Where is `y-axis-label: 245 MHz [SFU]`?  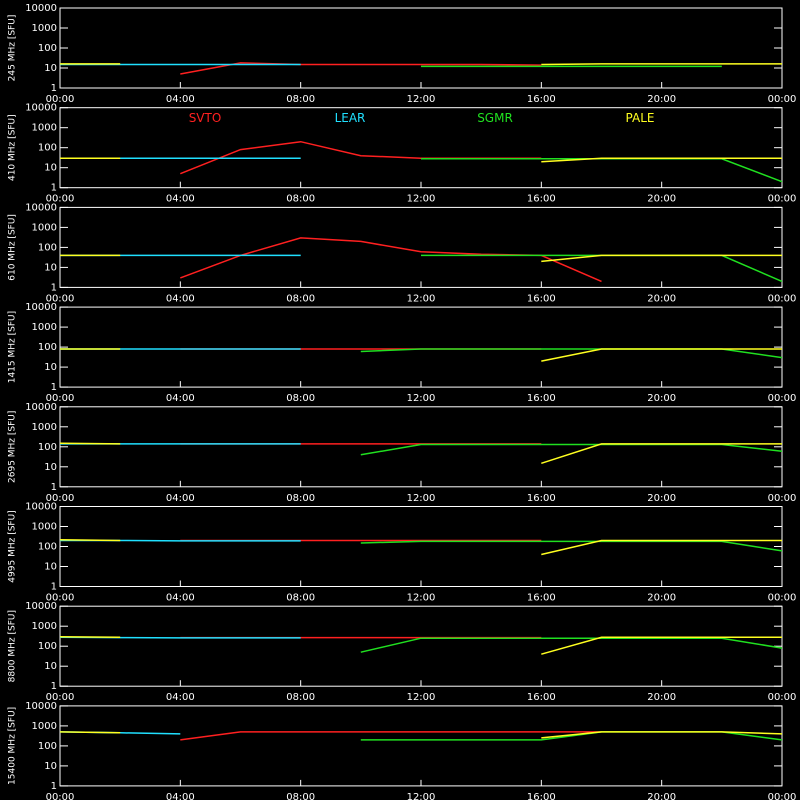 y-axis-label: 245 MHz [SFU] is located at coordinates (13, 48).